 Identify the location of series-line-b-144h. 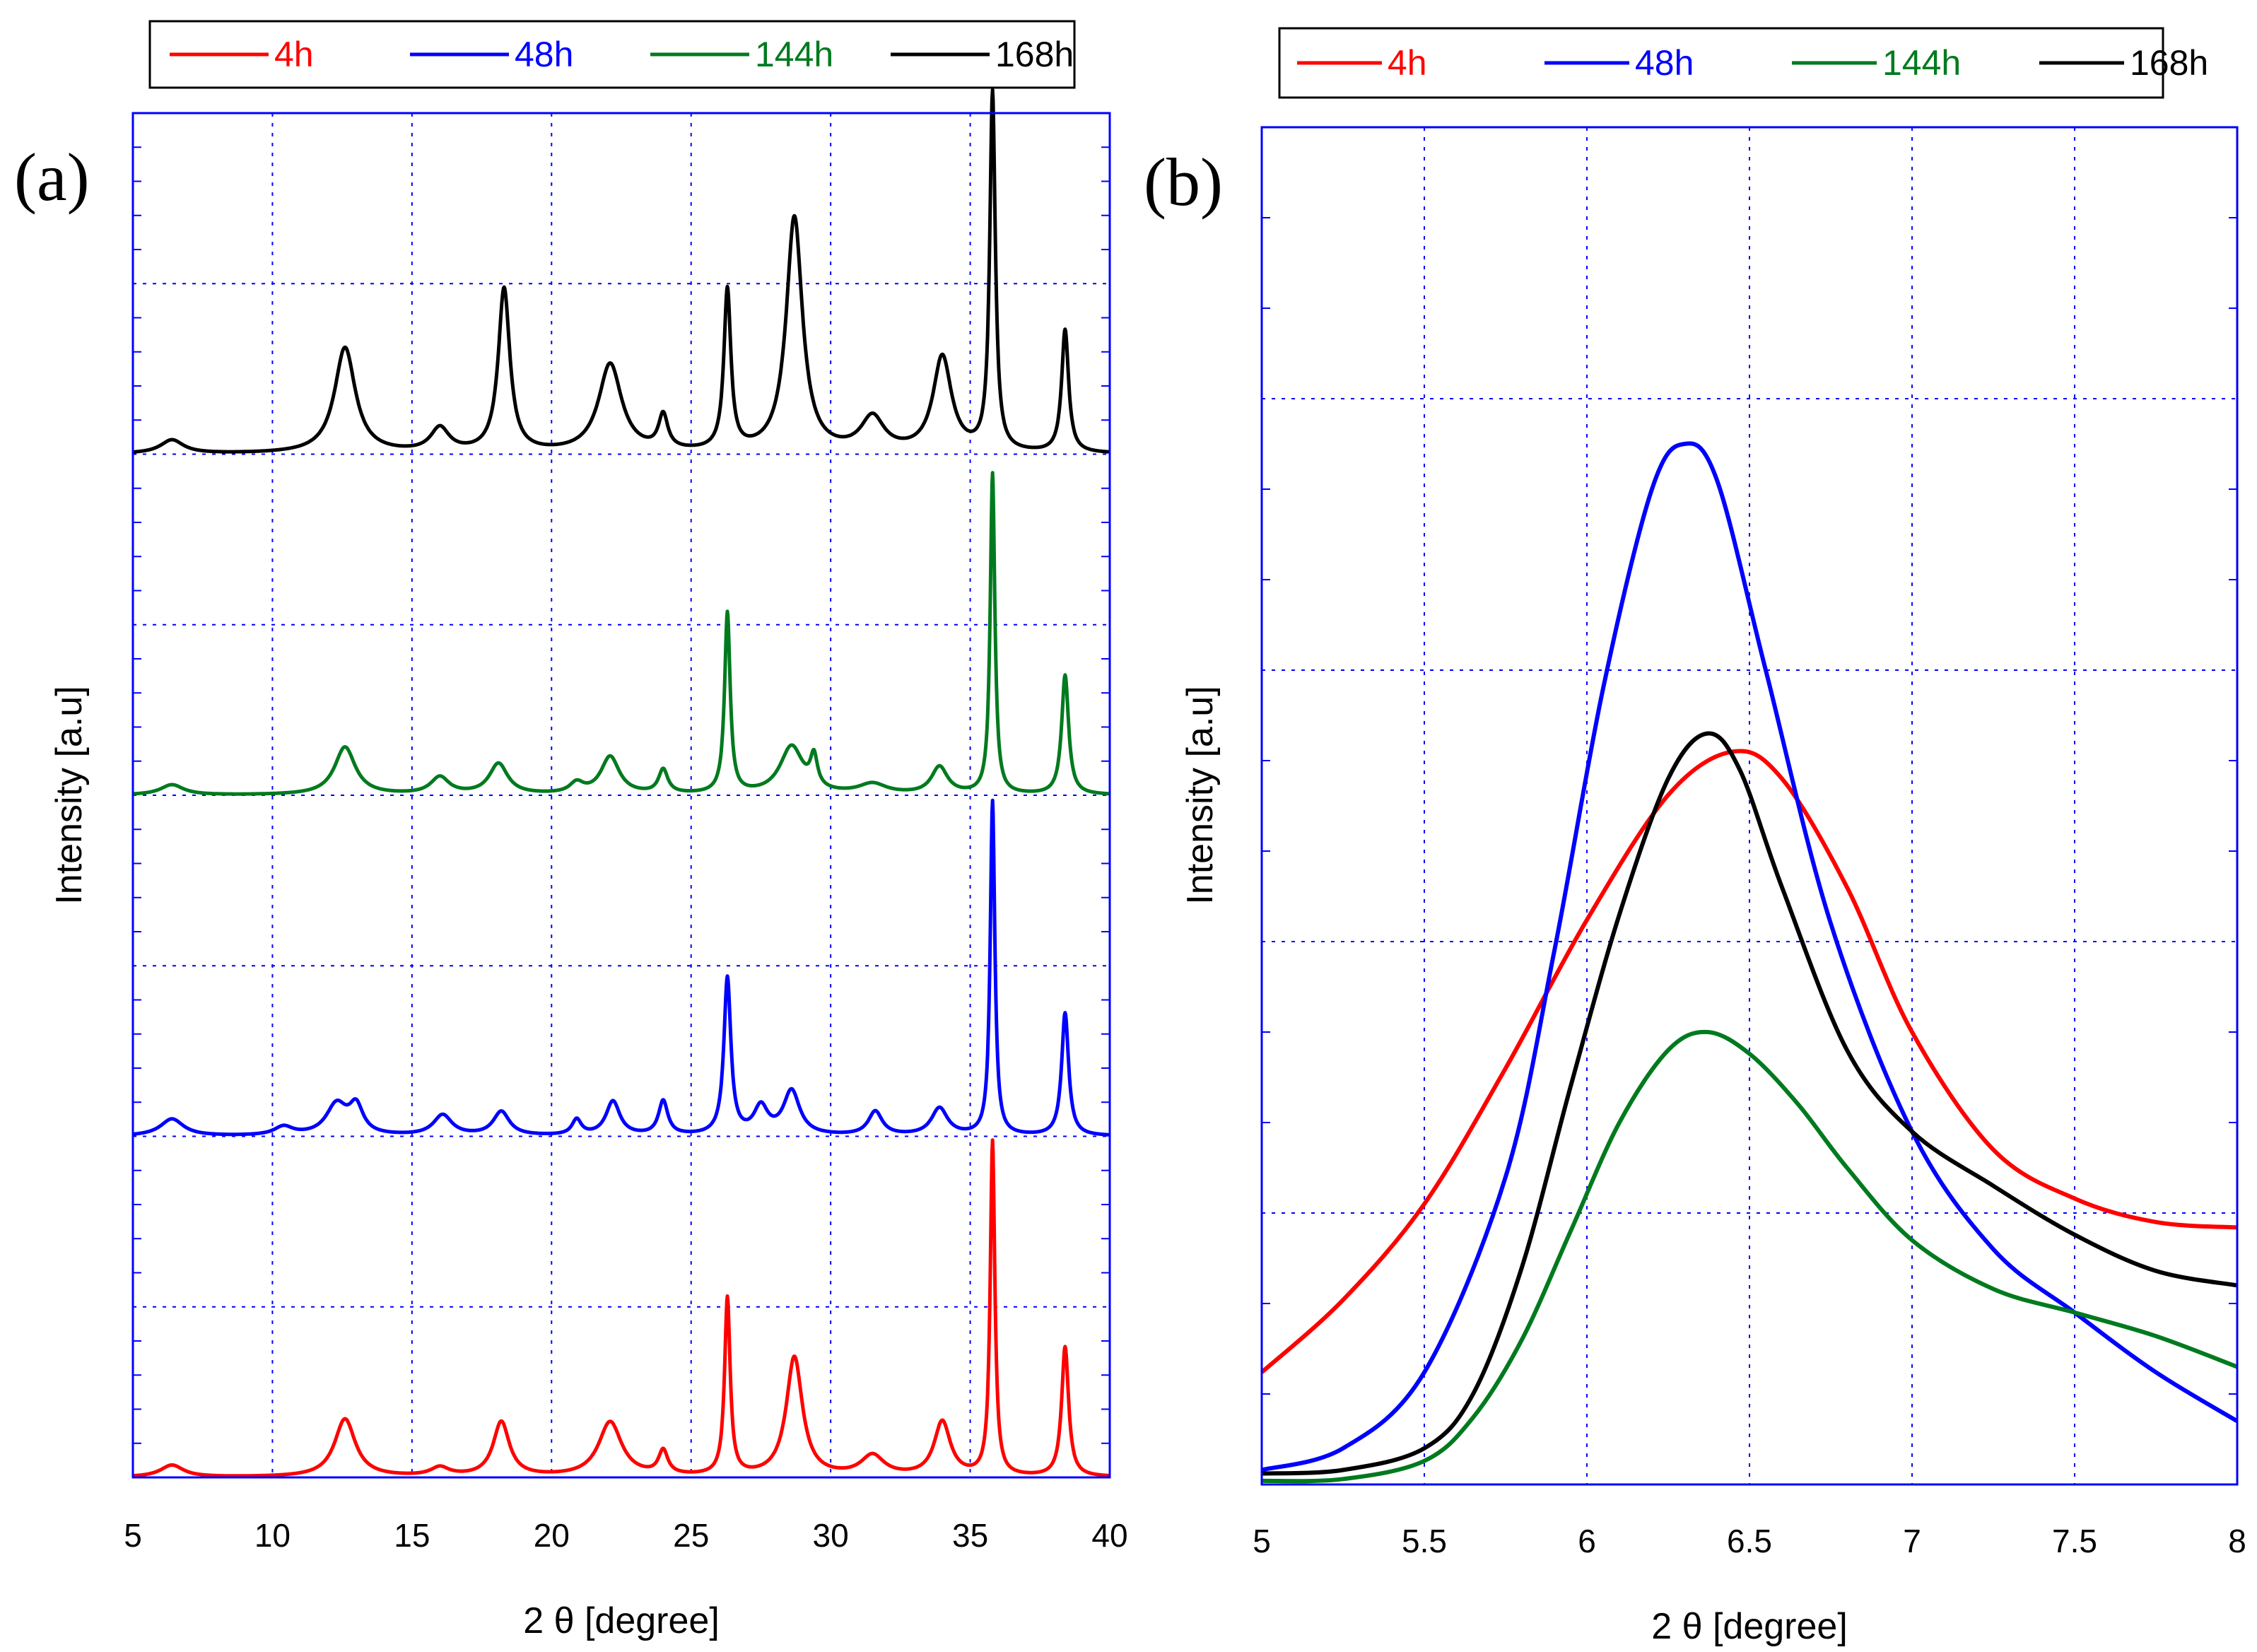
(1750, 1256).